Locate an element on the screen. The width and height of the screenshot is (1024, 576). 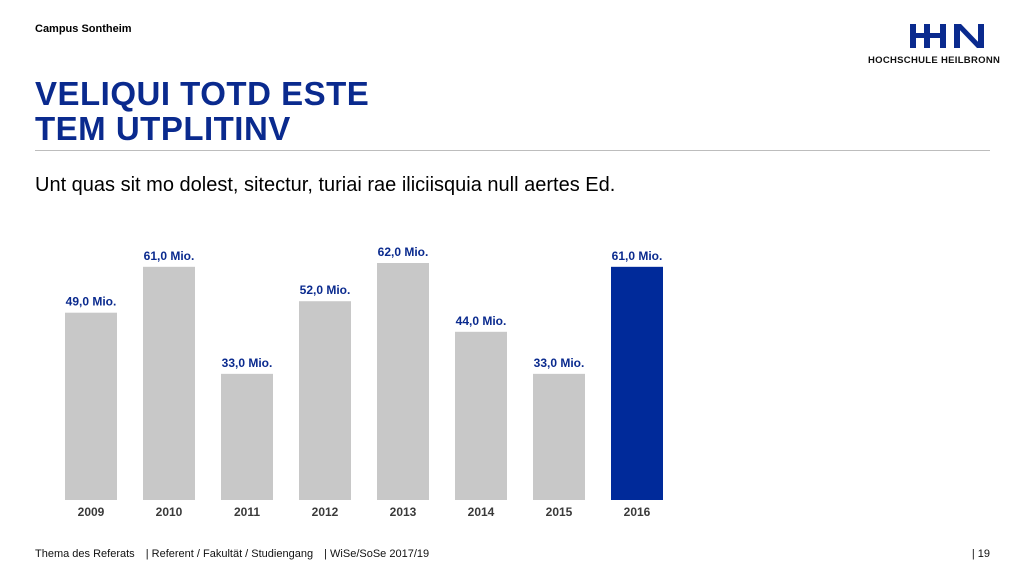
bar-2015 is located at coordinates (559, 436).